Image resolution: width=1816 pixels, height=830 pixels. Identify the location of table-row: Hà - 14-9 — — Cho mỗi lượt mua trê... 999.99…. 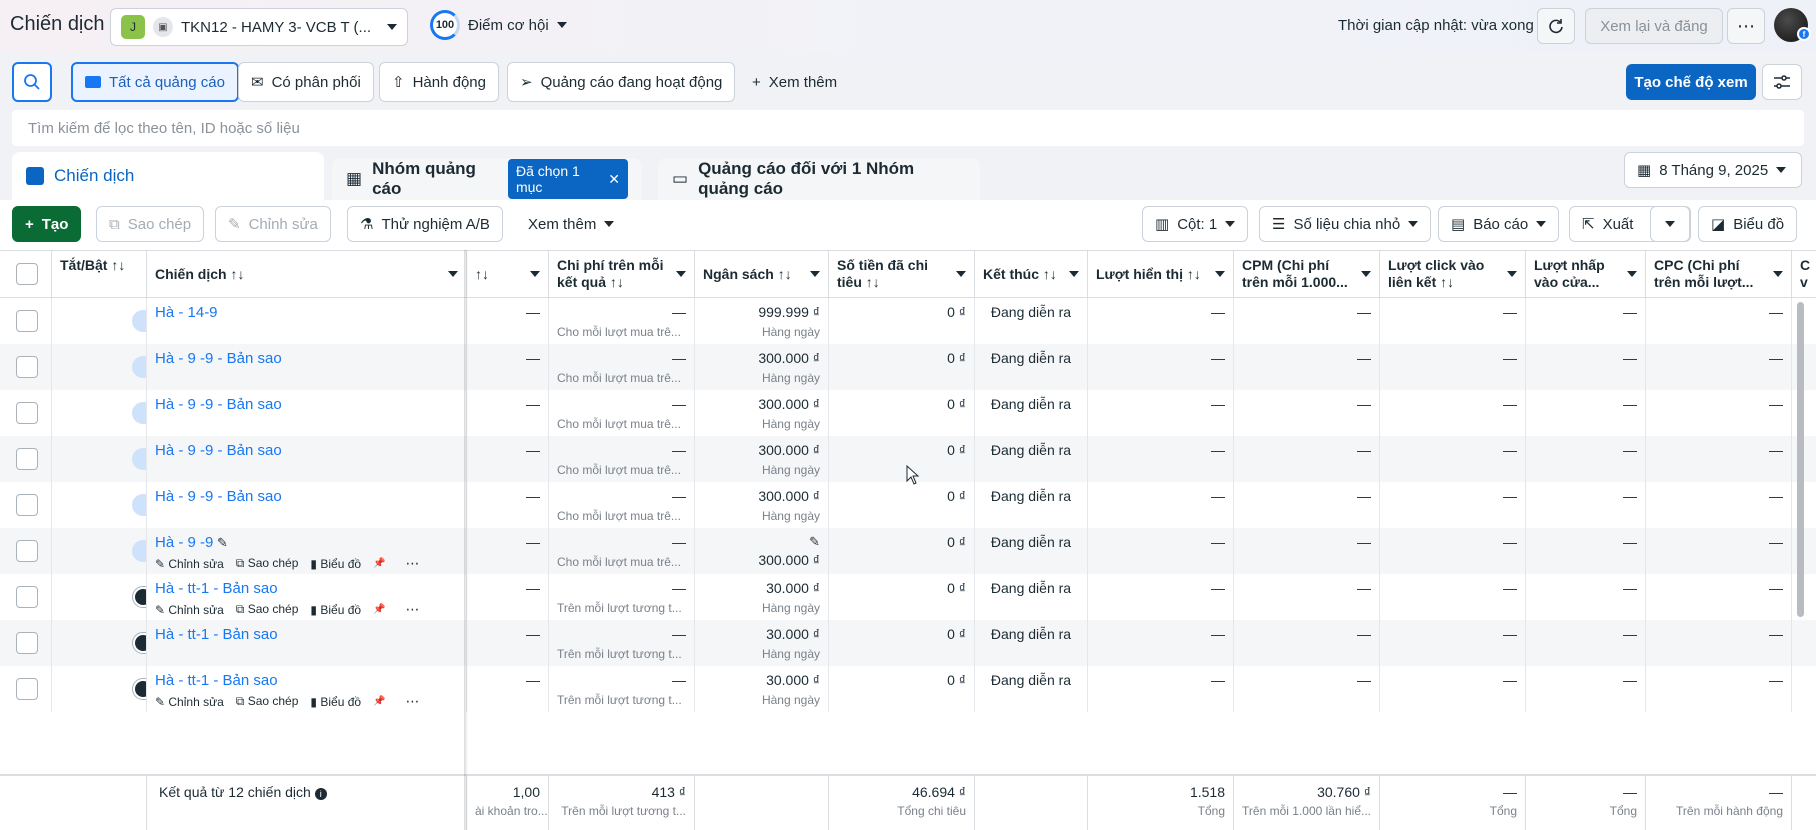
(908, 321).